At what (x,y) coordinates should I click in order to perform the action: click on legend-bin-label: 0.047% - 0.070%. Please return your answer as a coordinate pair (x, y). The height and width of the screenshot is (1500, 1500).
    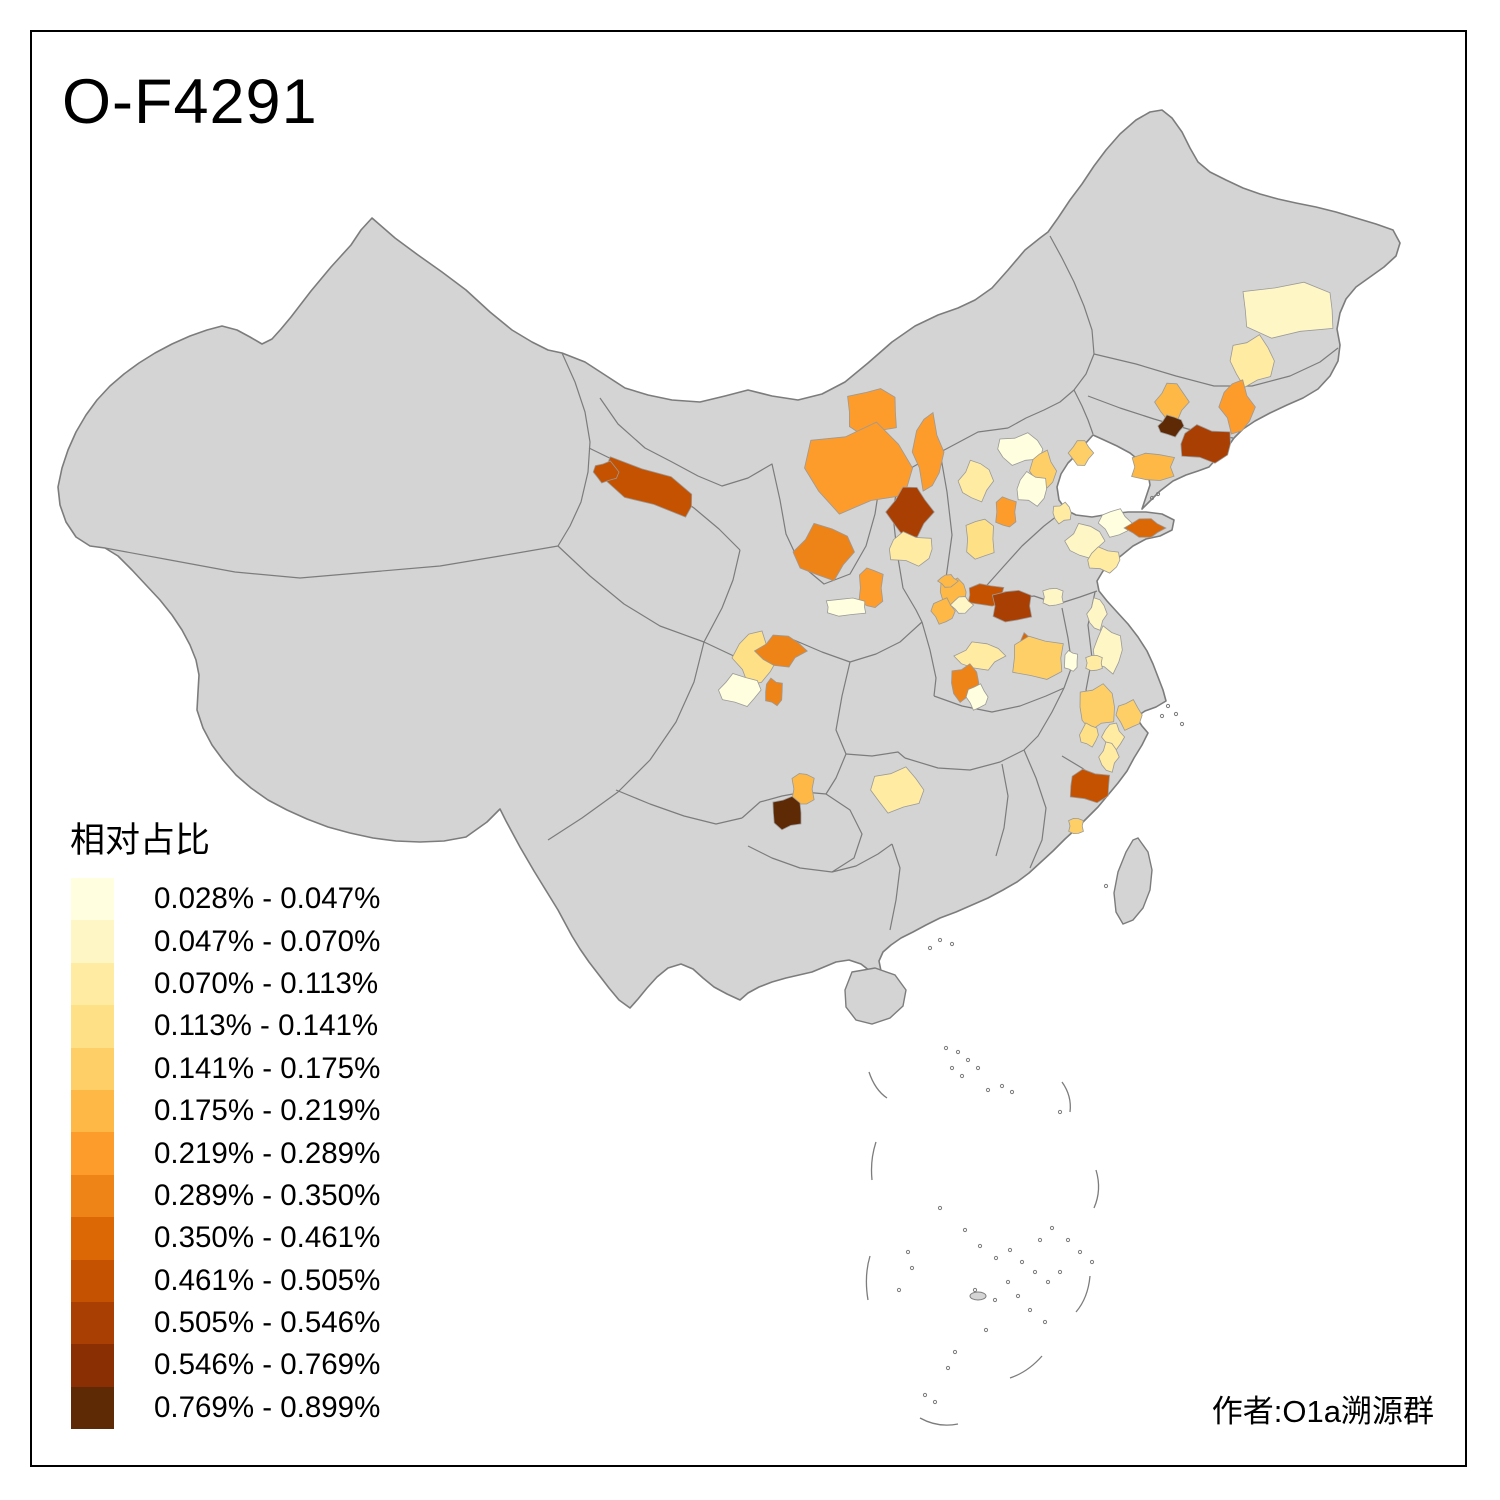
    Looking at the image, I should click on (267, 941).